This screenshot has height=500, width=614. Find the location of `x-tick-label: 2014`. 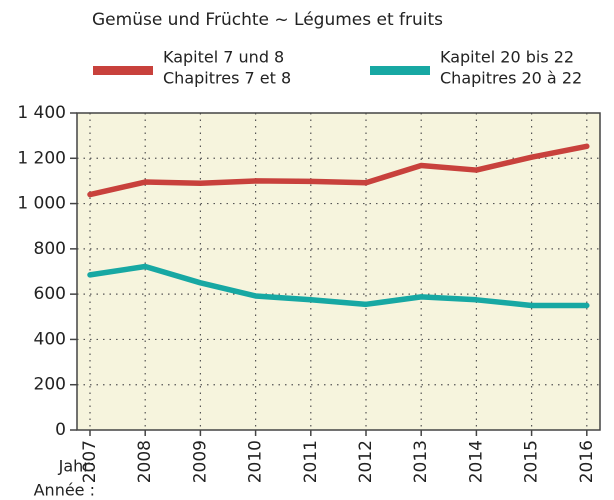

x-tick-label: 2014 is located at coordinates (476, 461).